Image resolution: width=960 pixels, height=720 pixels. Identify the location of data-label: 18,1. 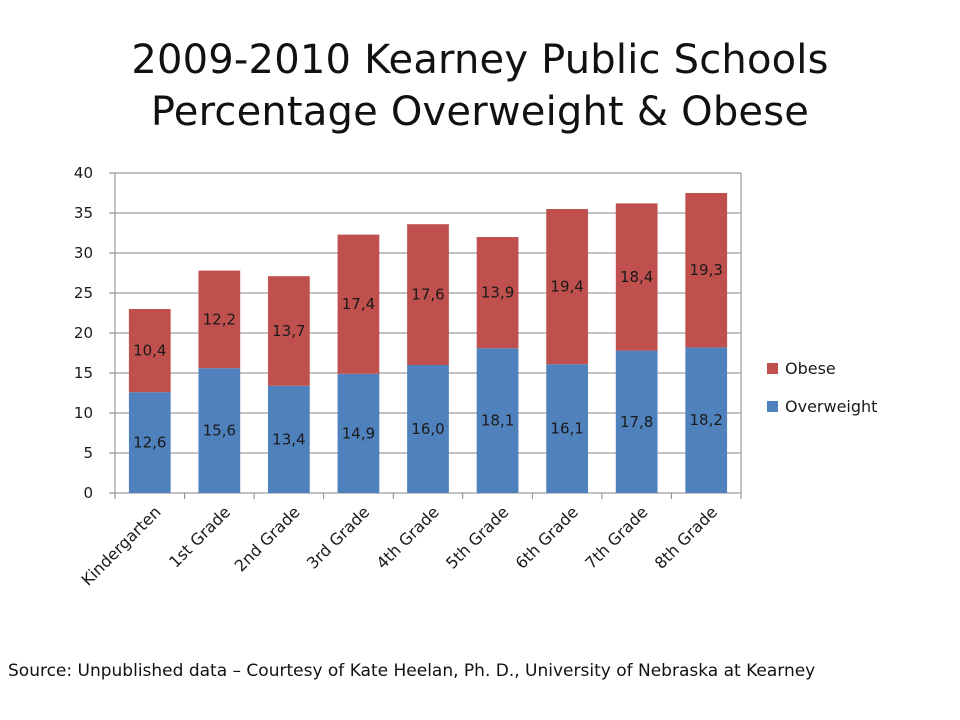
(497, 421).